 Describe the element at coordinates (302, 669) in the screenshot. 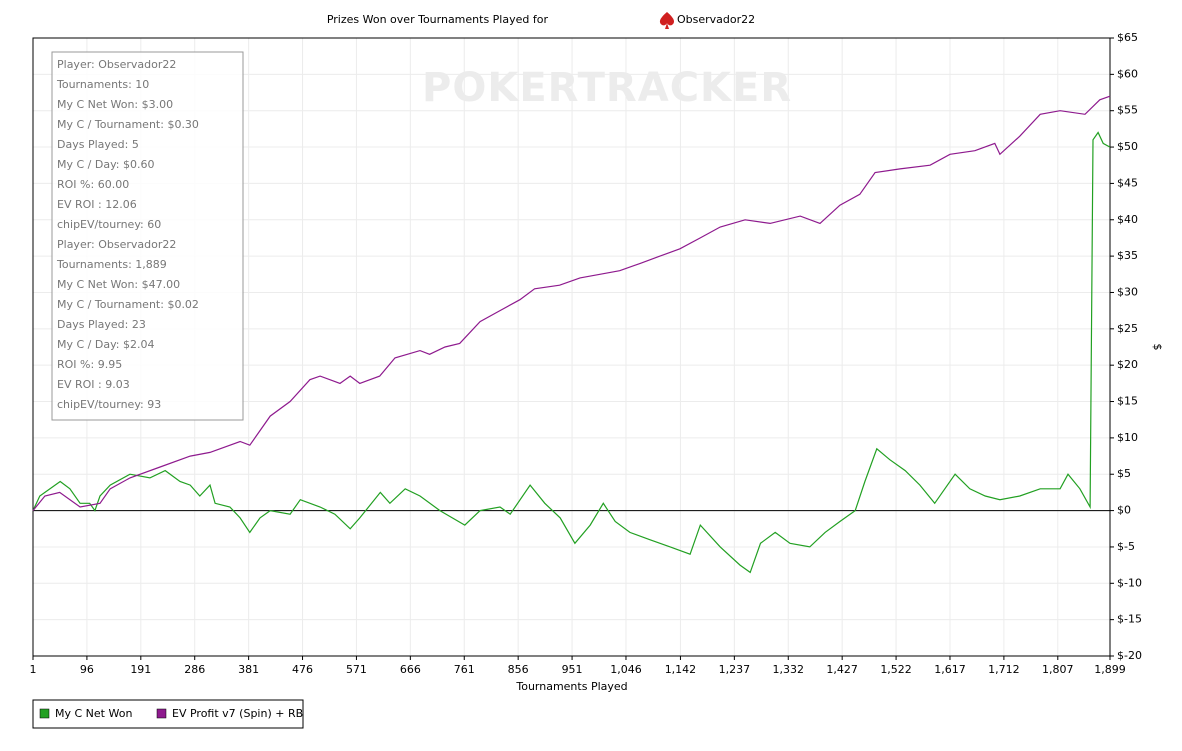

I see `x-tick-label: 476` at that location.